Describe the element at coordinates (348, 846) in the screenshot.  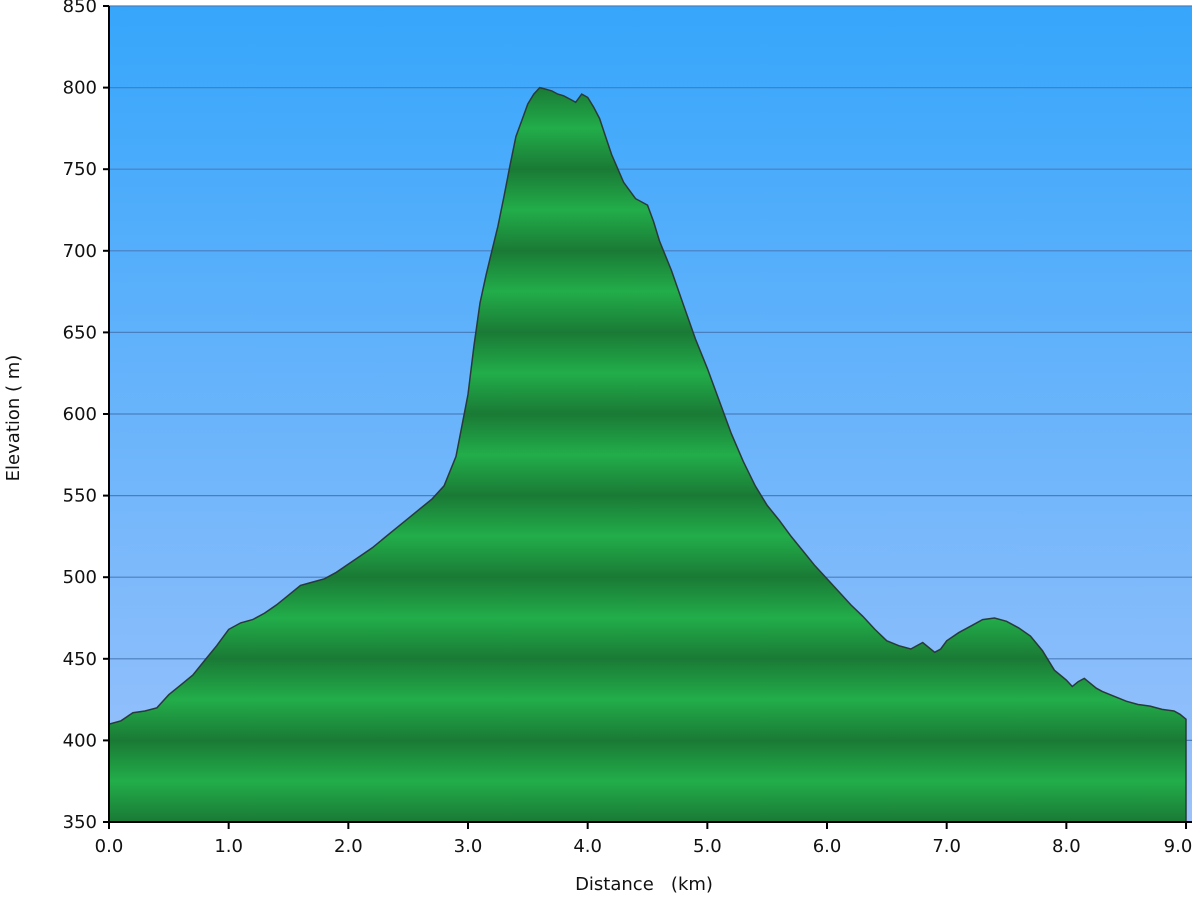
I see `x-tick-label: 2.0` at that location.